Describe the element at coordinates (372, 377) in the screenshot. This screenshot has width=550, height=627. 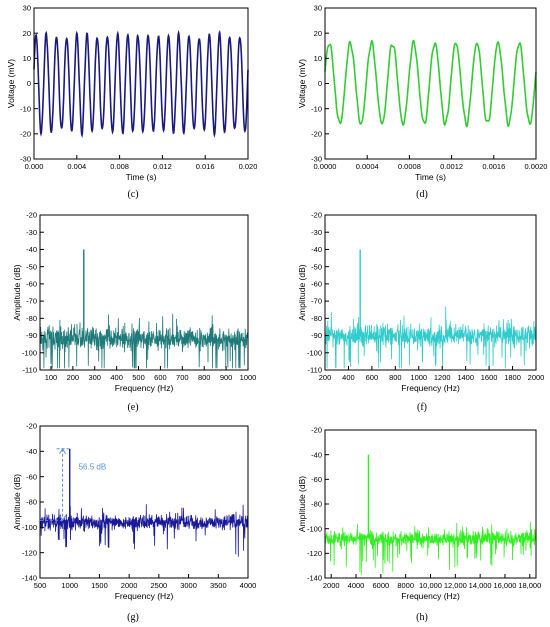
I see `x-tick-label: 600` at that location.